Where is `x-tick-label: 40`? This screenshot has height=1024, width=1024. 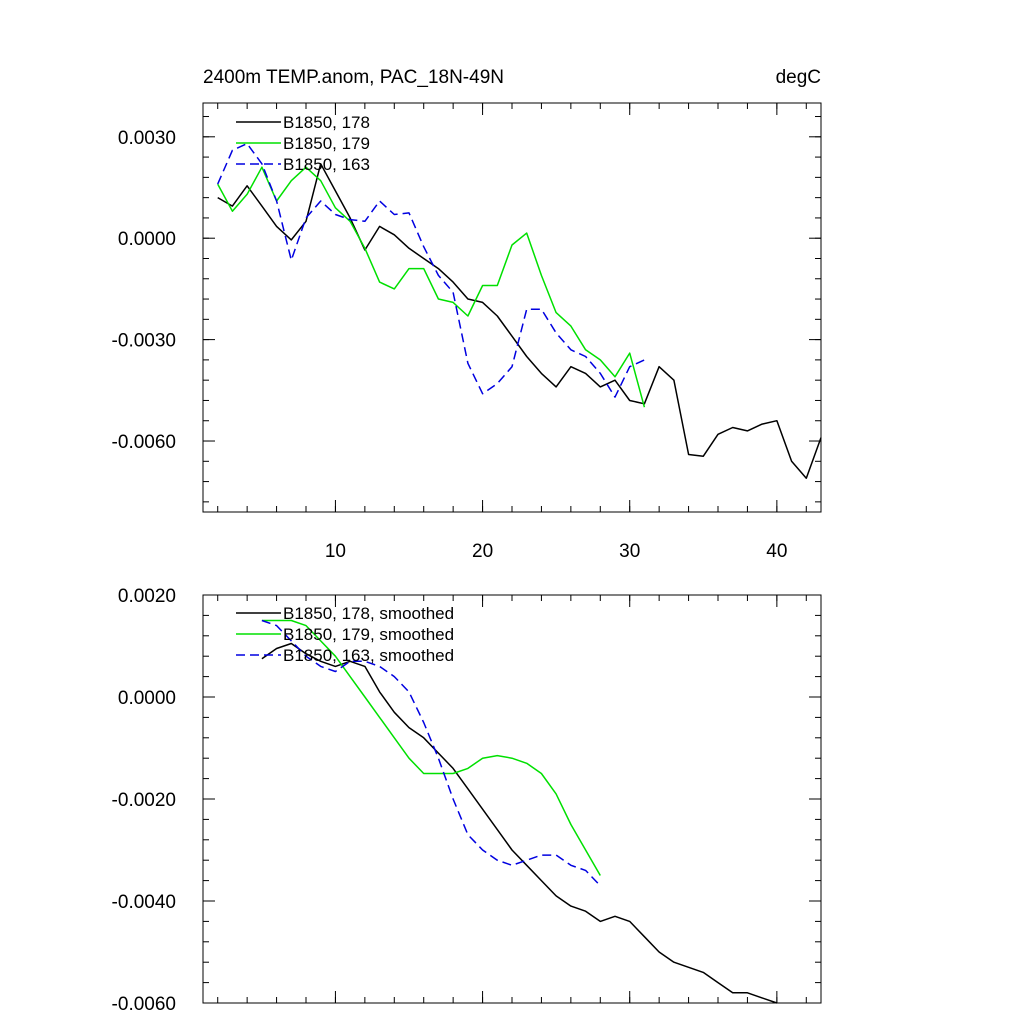 x-tick-label: 40 is located at coordinates (776, 551).